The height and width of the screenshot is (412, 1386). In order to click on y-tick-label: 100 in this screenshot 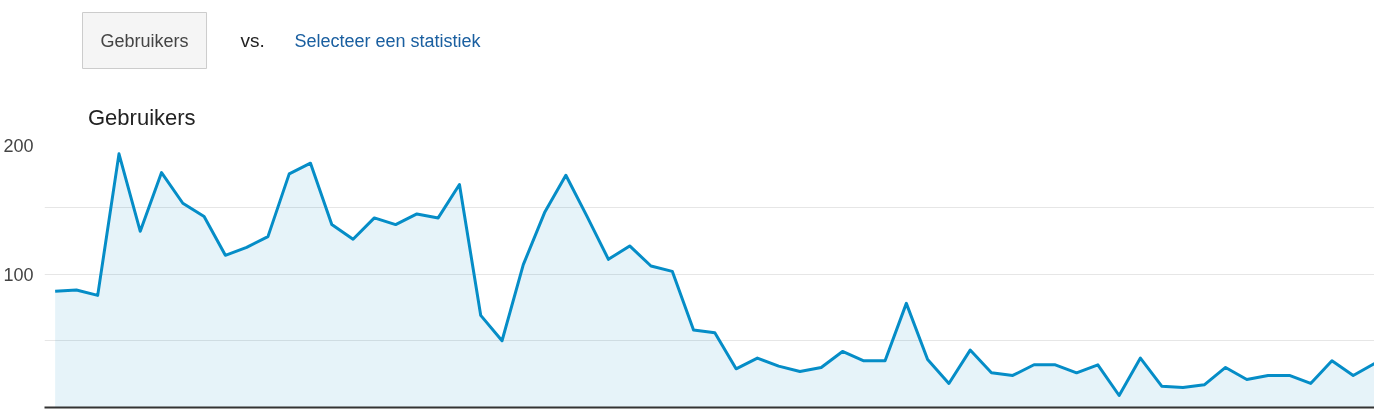, I will do `click(18, 274)`.